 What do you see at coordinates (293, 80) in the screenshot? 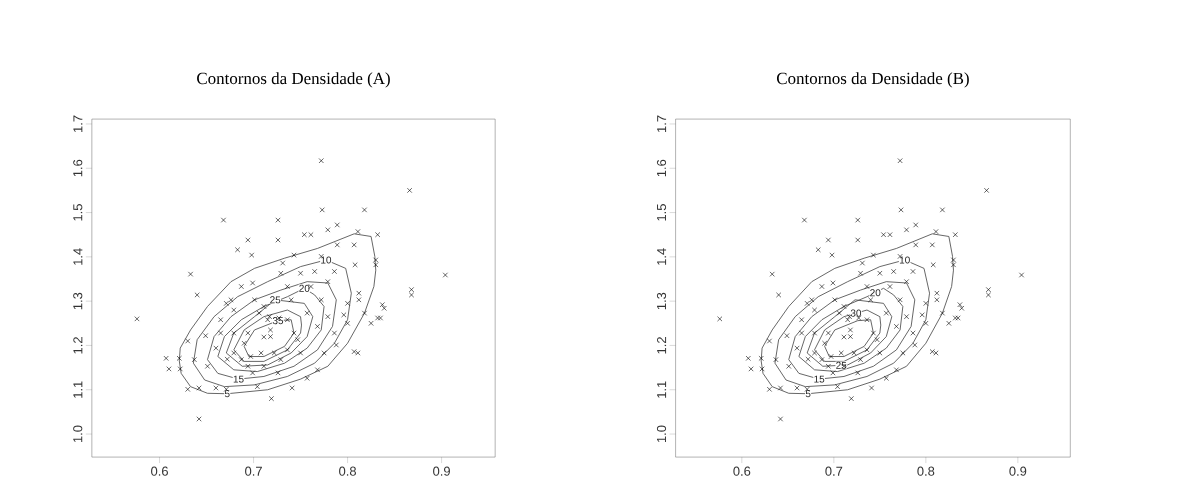
I see `chart-title: Contornos da Densidade (A)` at bounding box center [293, 80].